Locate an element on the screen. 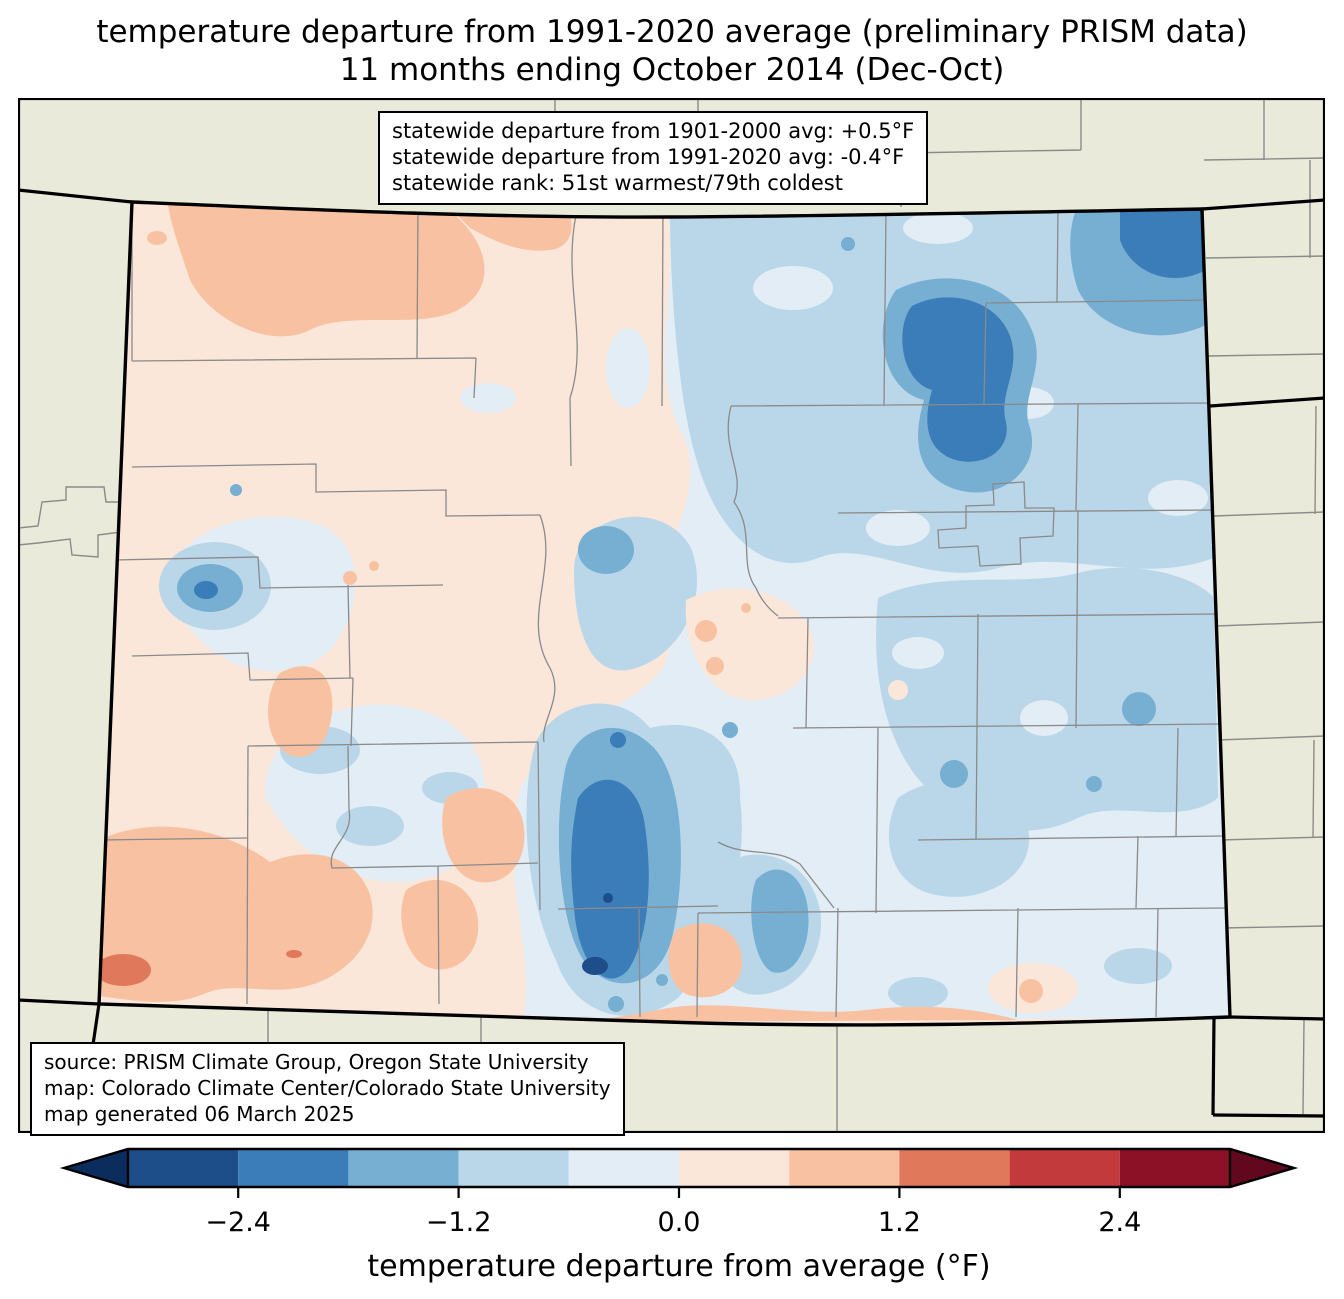 This screenshot has height=1299, width=1344. map-title-line2: 11 months ending October 2014 (Dec-Oct) is located at coordinates (672, 70).